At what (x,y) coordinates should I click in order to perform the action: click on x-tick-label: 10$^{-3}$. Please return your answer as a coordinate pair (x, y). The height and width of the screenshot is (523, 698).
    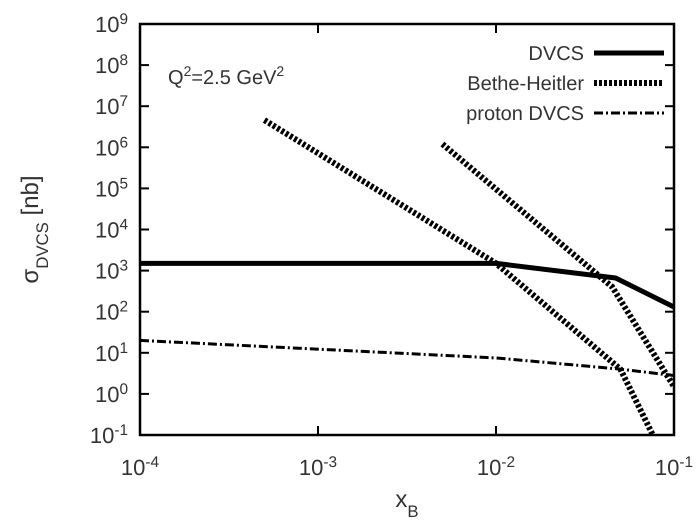
    Looking at the image, I should click on (318, 467).